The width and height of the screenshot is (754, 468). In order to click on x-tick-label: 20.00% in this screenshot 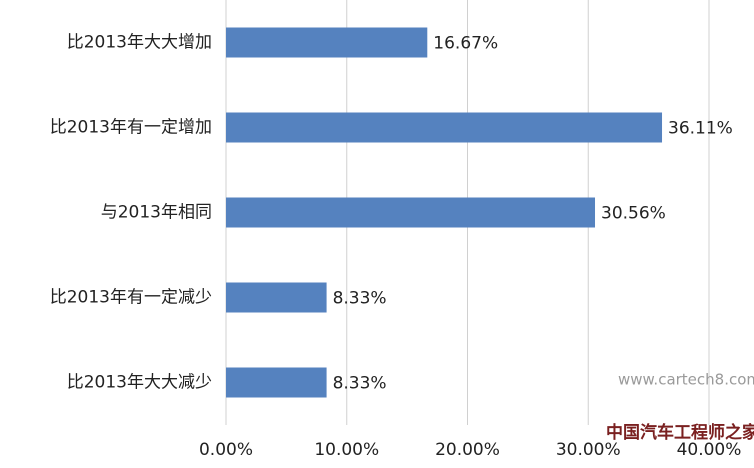, I will do `click(467, 450)`.